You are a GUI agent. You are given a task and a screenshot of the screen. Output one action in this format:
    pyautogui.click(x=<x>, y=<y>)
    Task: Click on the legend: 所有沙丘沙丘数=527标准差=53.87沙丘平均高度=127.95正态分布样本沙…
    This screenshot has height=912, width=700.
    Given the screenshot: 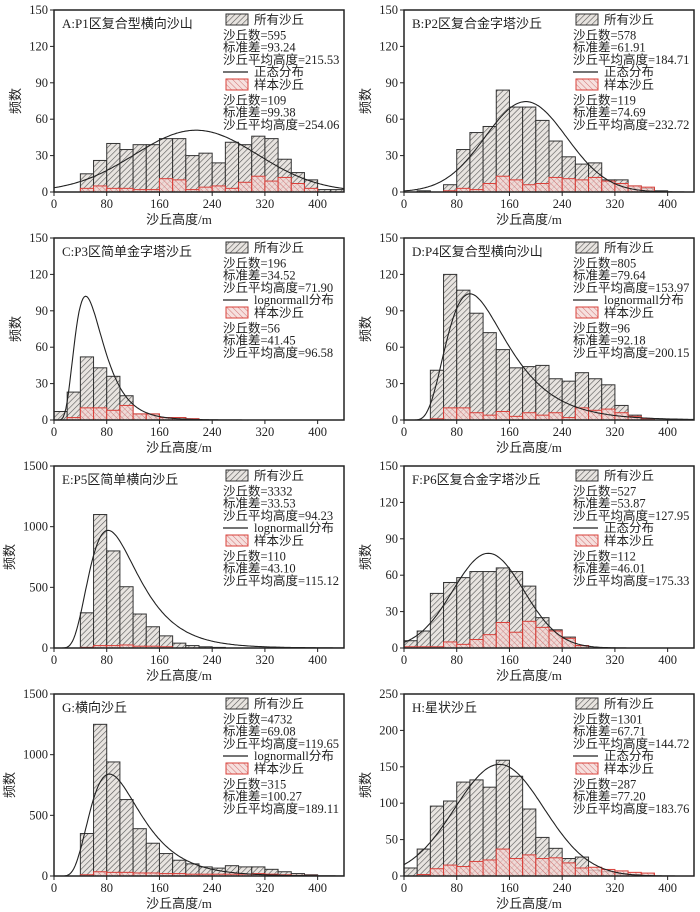 What is the action you would take?
    pyautogui.click(x=631, y=528)
    